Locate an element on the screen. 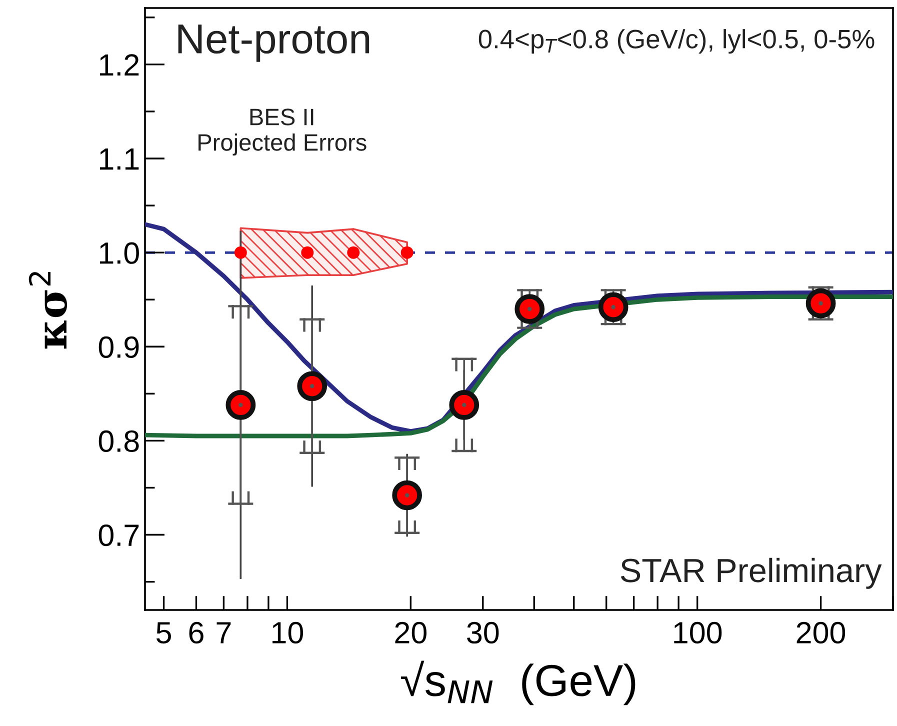  x-axis-title: √s$_{NN}$ (GeV) is located at coordinates (518, 683).